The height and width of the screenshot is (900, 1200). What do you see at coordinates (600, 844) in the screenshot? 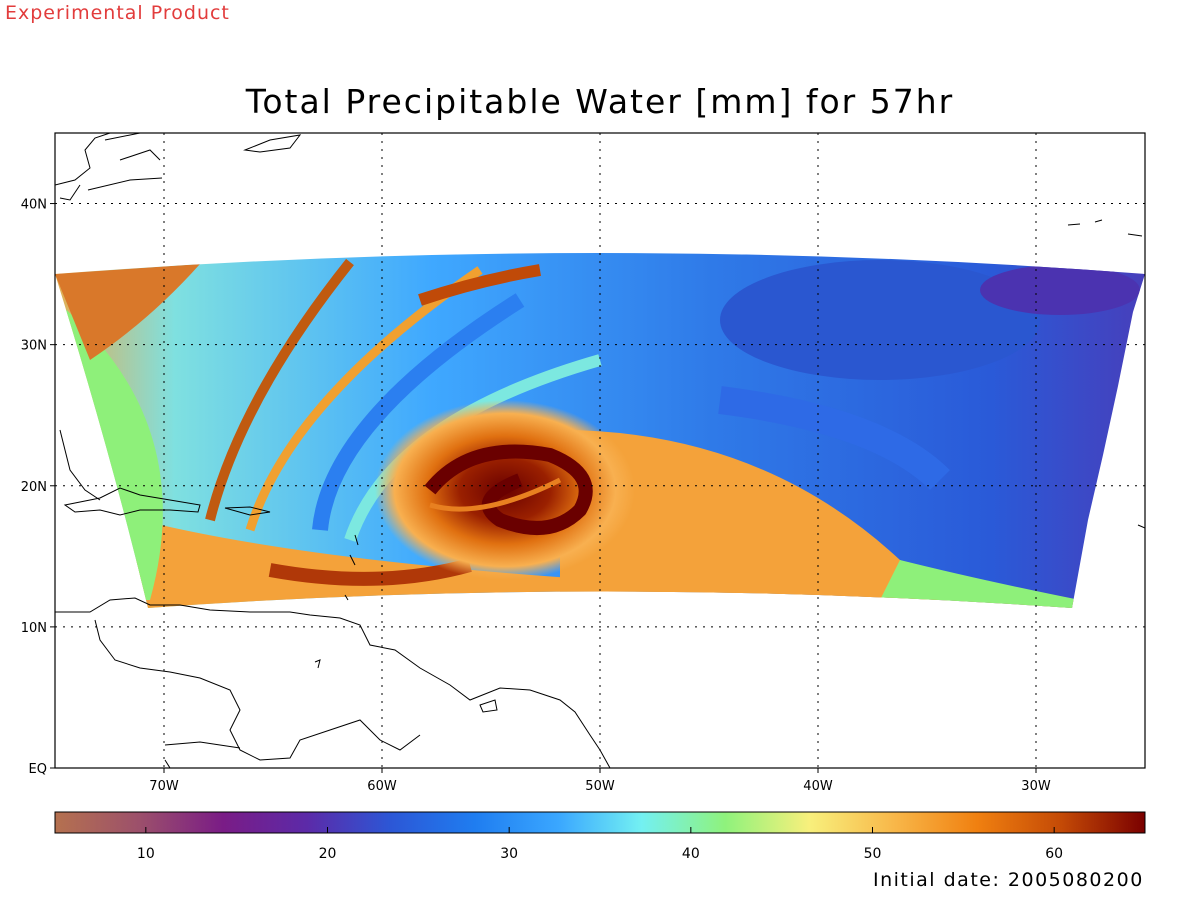
I see `colorbar-ticks: 10 20 30 40 50 60` at bounding box center [600, 844].